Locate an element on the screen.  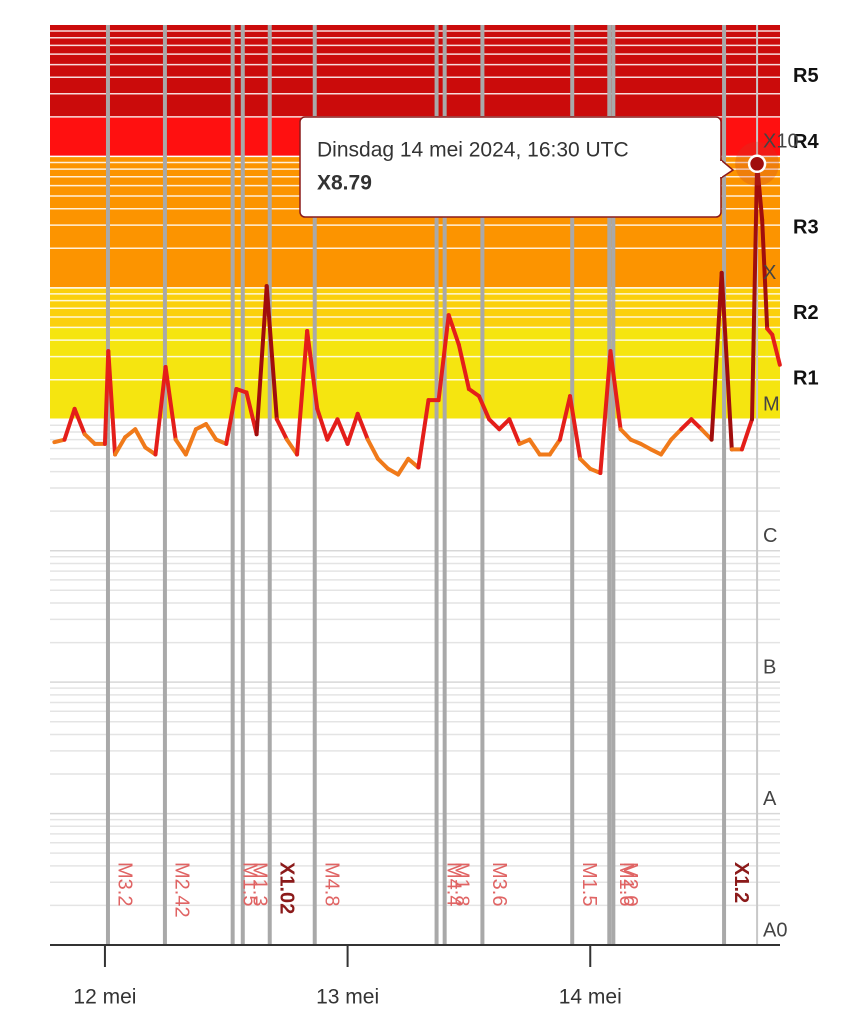
y-tick-label: X10 is located at coordinates (781, 142).